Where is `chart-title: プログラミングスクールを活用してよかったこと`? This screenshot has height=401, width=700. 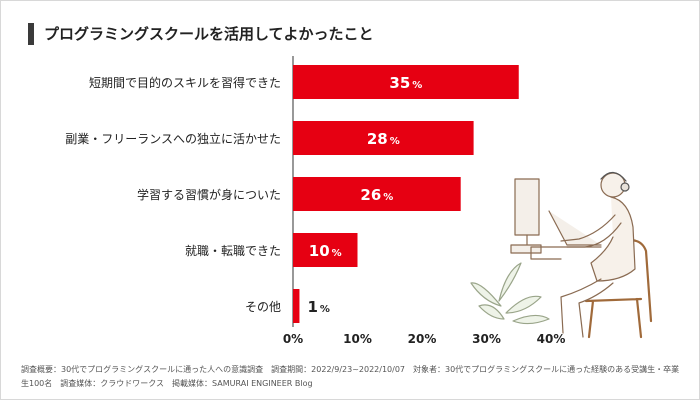 chart-title: プログラミングスクールを活用してよかったこと is located at coordinates (209, 34).